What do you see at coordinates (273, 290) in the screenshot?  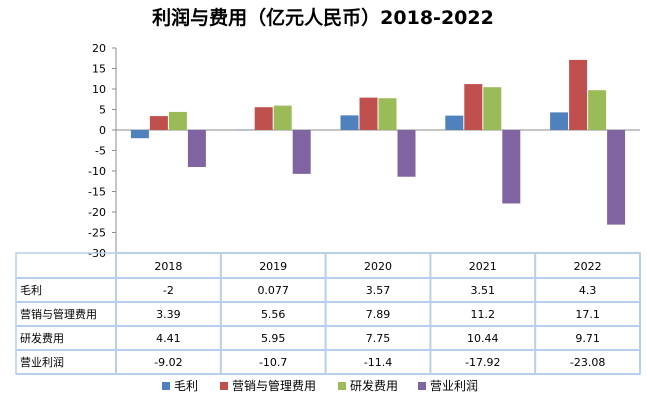 I see `table-cell: 0.077` at bounding box center [273, 290].